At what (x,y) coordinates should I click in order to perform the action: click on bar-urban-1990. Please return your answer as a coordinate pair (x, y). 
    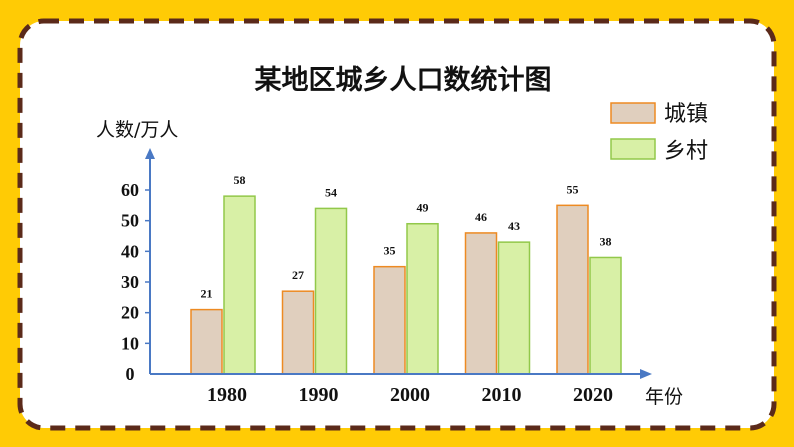
    Looking at the image, I should click on (298, 332).